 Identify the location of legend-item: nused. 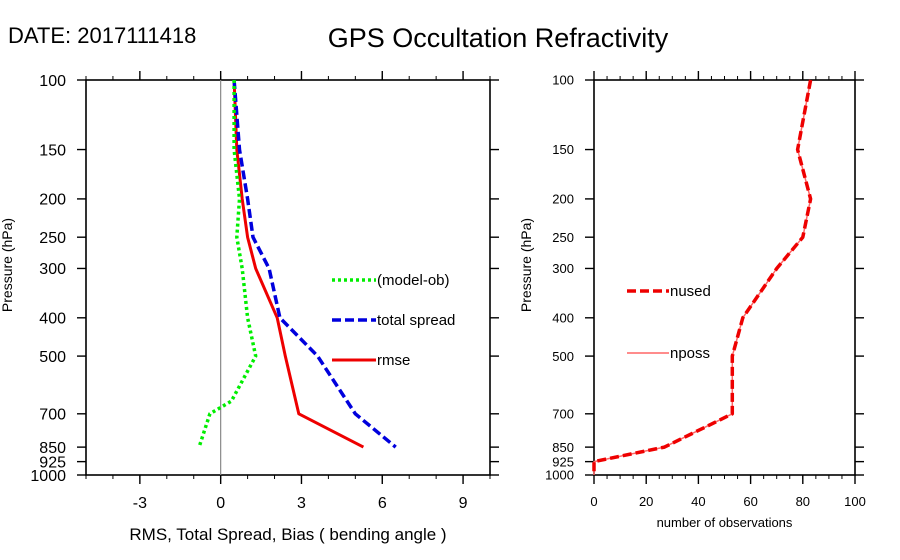
(669, 291).